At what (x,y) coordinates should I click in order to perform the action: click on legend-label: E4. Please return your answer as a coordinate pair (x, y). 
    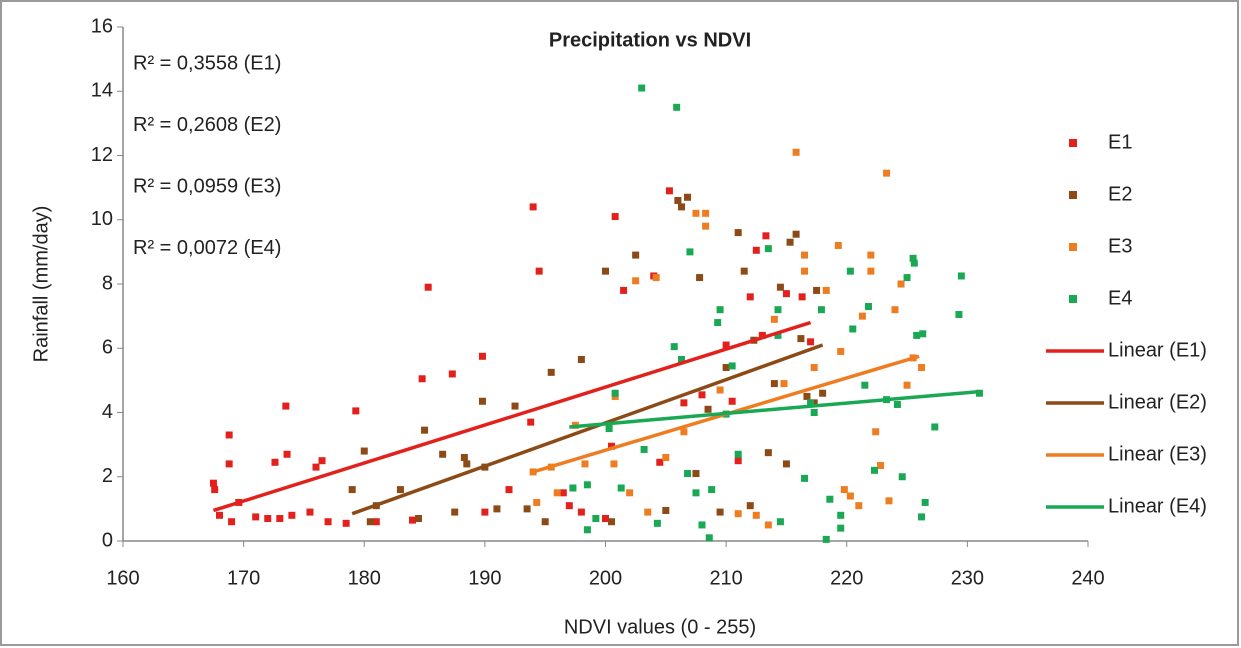
    Looking at the image, I should click on (1120, 298).